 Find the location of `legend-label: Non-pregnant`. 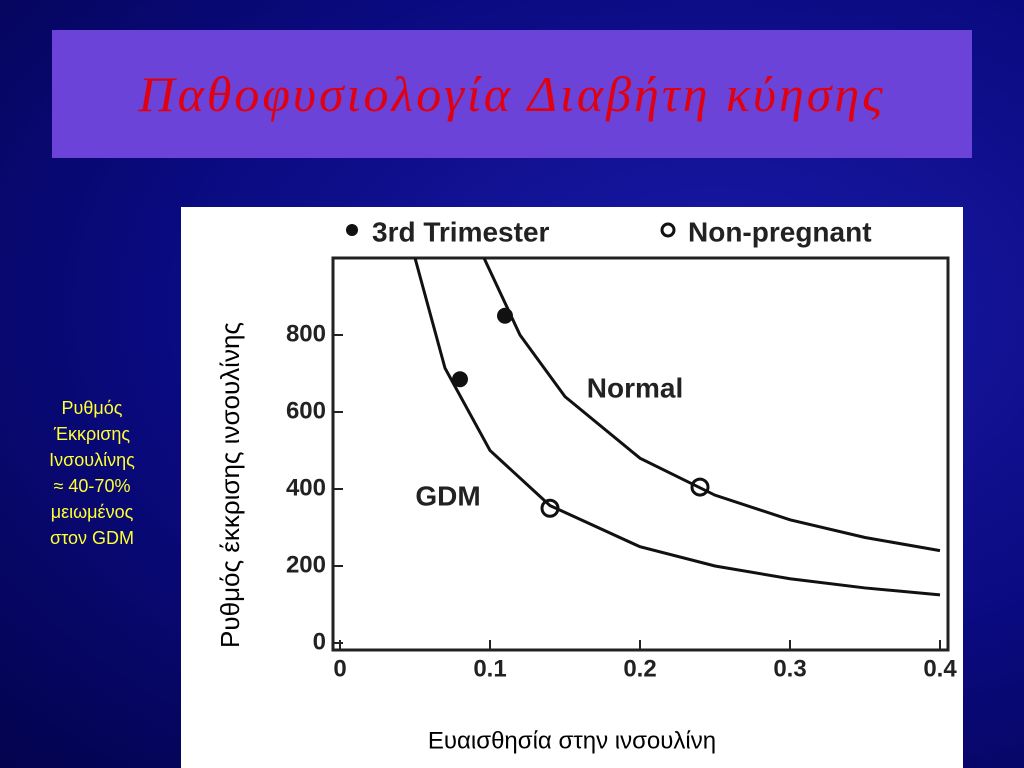

legend-label: Non-pregnant is located at coordinates (780, 231).